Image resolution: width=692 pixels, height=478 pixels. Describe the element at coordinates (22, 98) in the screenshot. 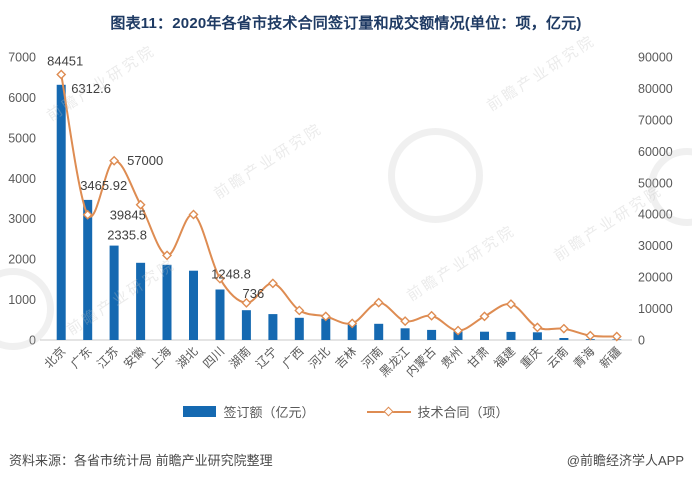

I see `y-axis-tick-left: 6000` at that location.